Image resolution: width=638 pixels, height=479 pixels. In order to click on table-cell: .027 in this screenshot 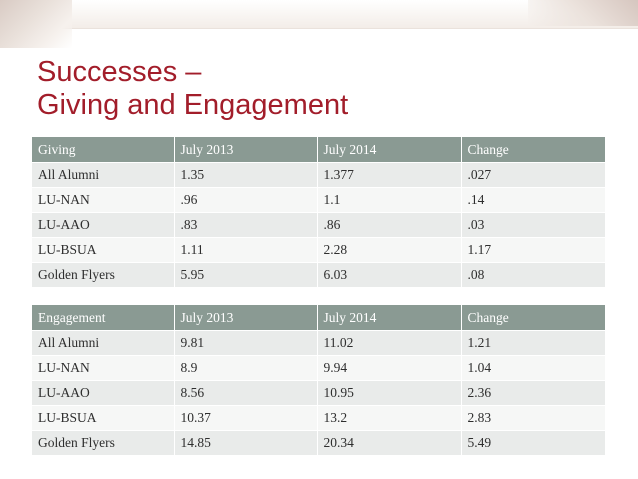, I will do `click(533, 175)`.